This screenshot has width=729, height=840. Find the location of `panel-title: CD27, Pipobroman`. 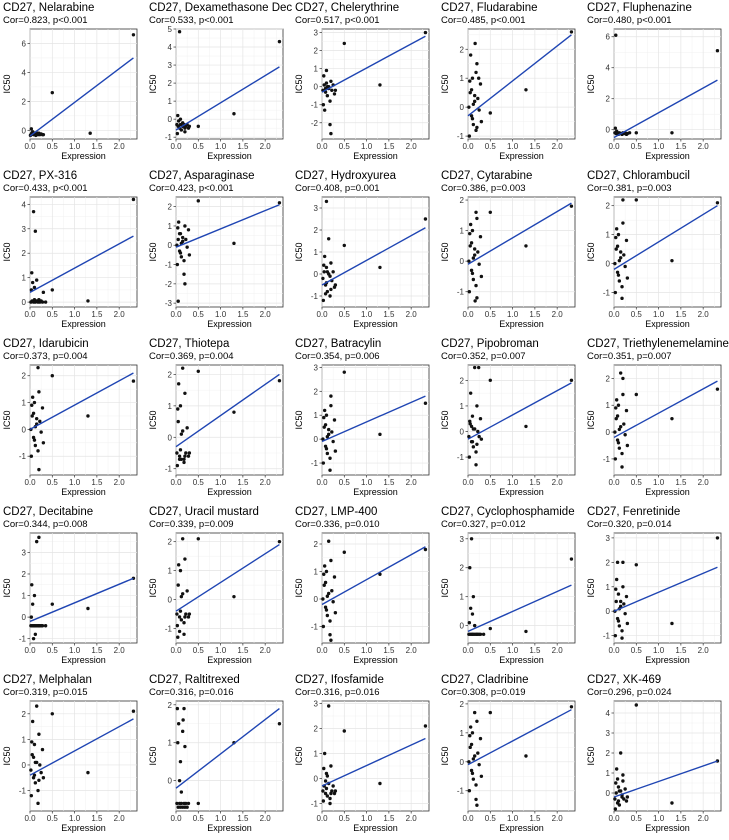

panel-title: CD27, Pipobroman is located at coordinates (490, 344).